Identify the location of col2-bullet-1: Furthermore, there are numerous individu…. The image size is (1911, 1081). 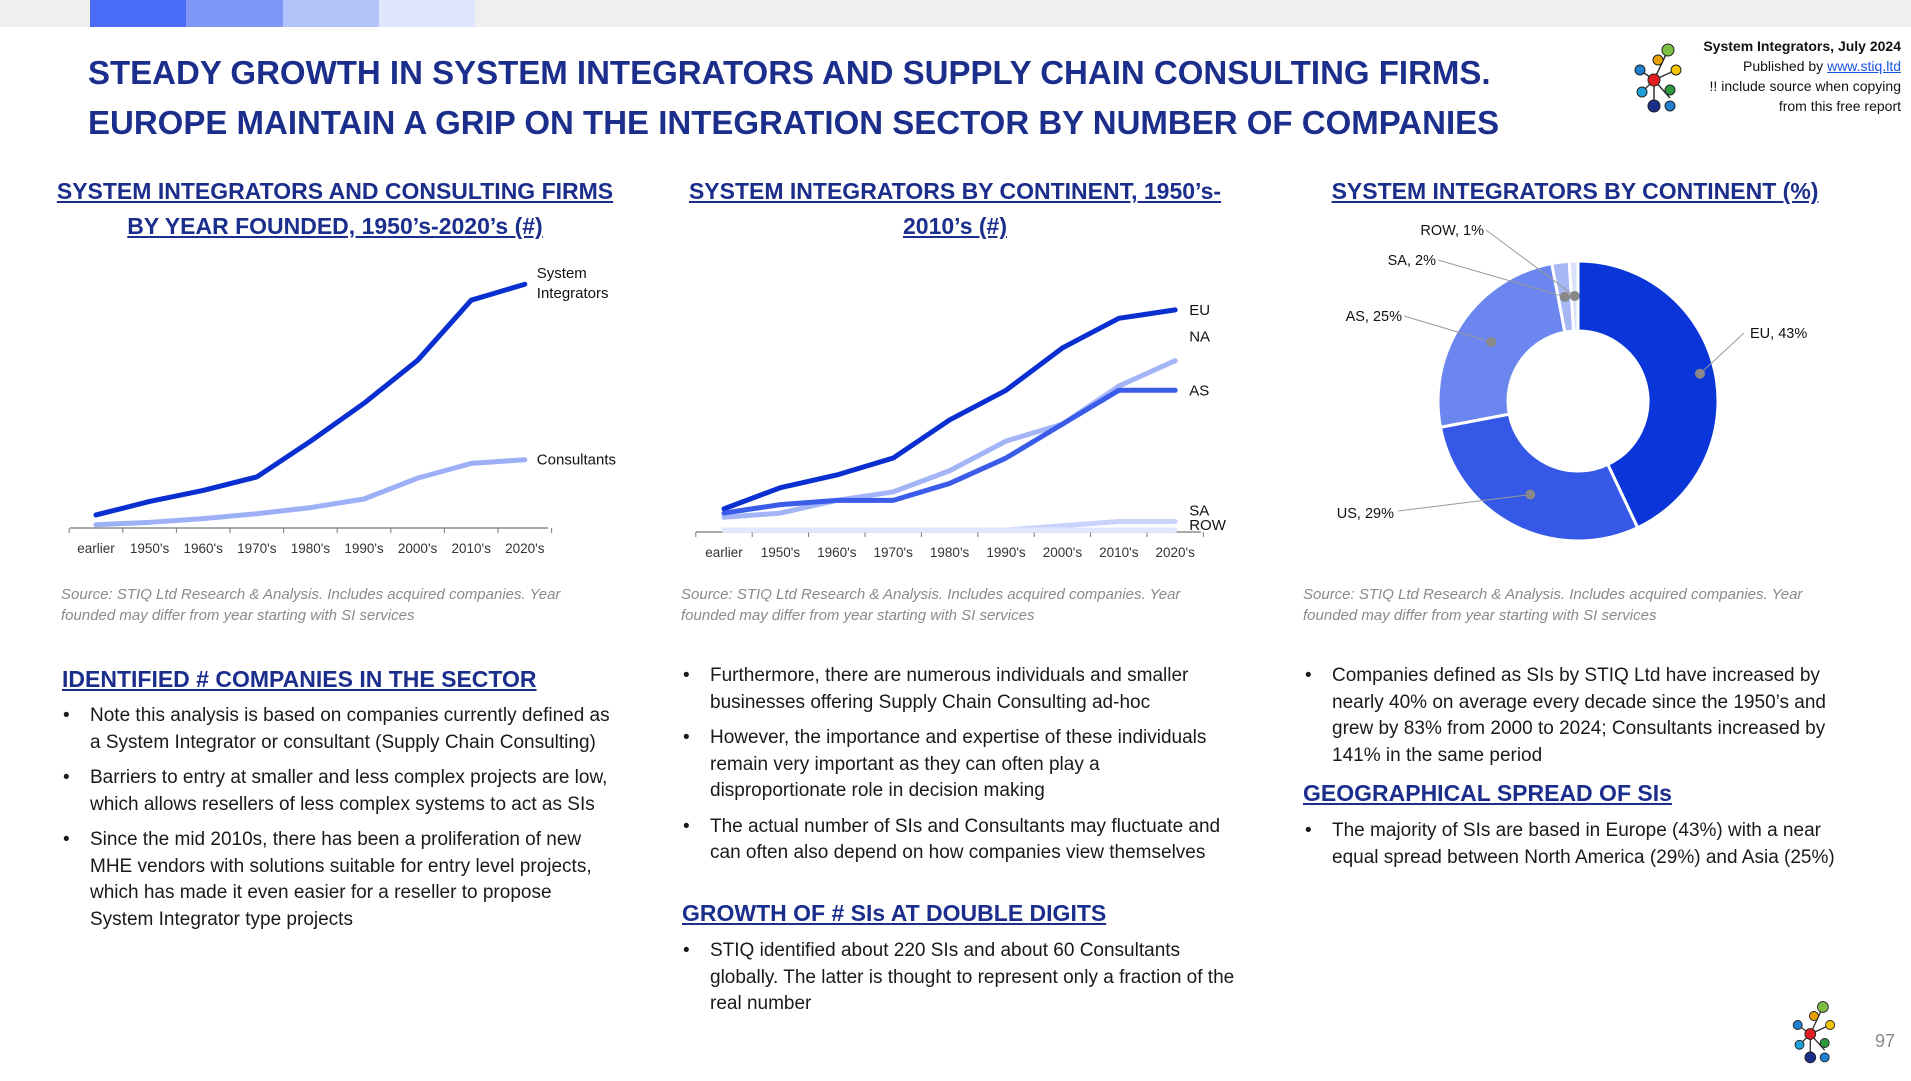
(961, 689).